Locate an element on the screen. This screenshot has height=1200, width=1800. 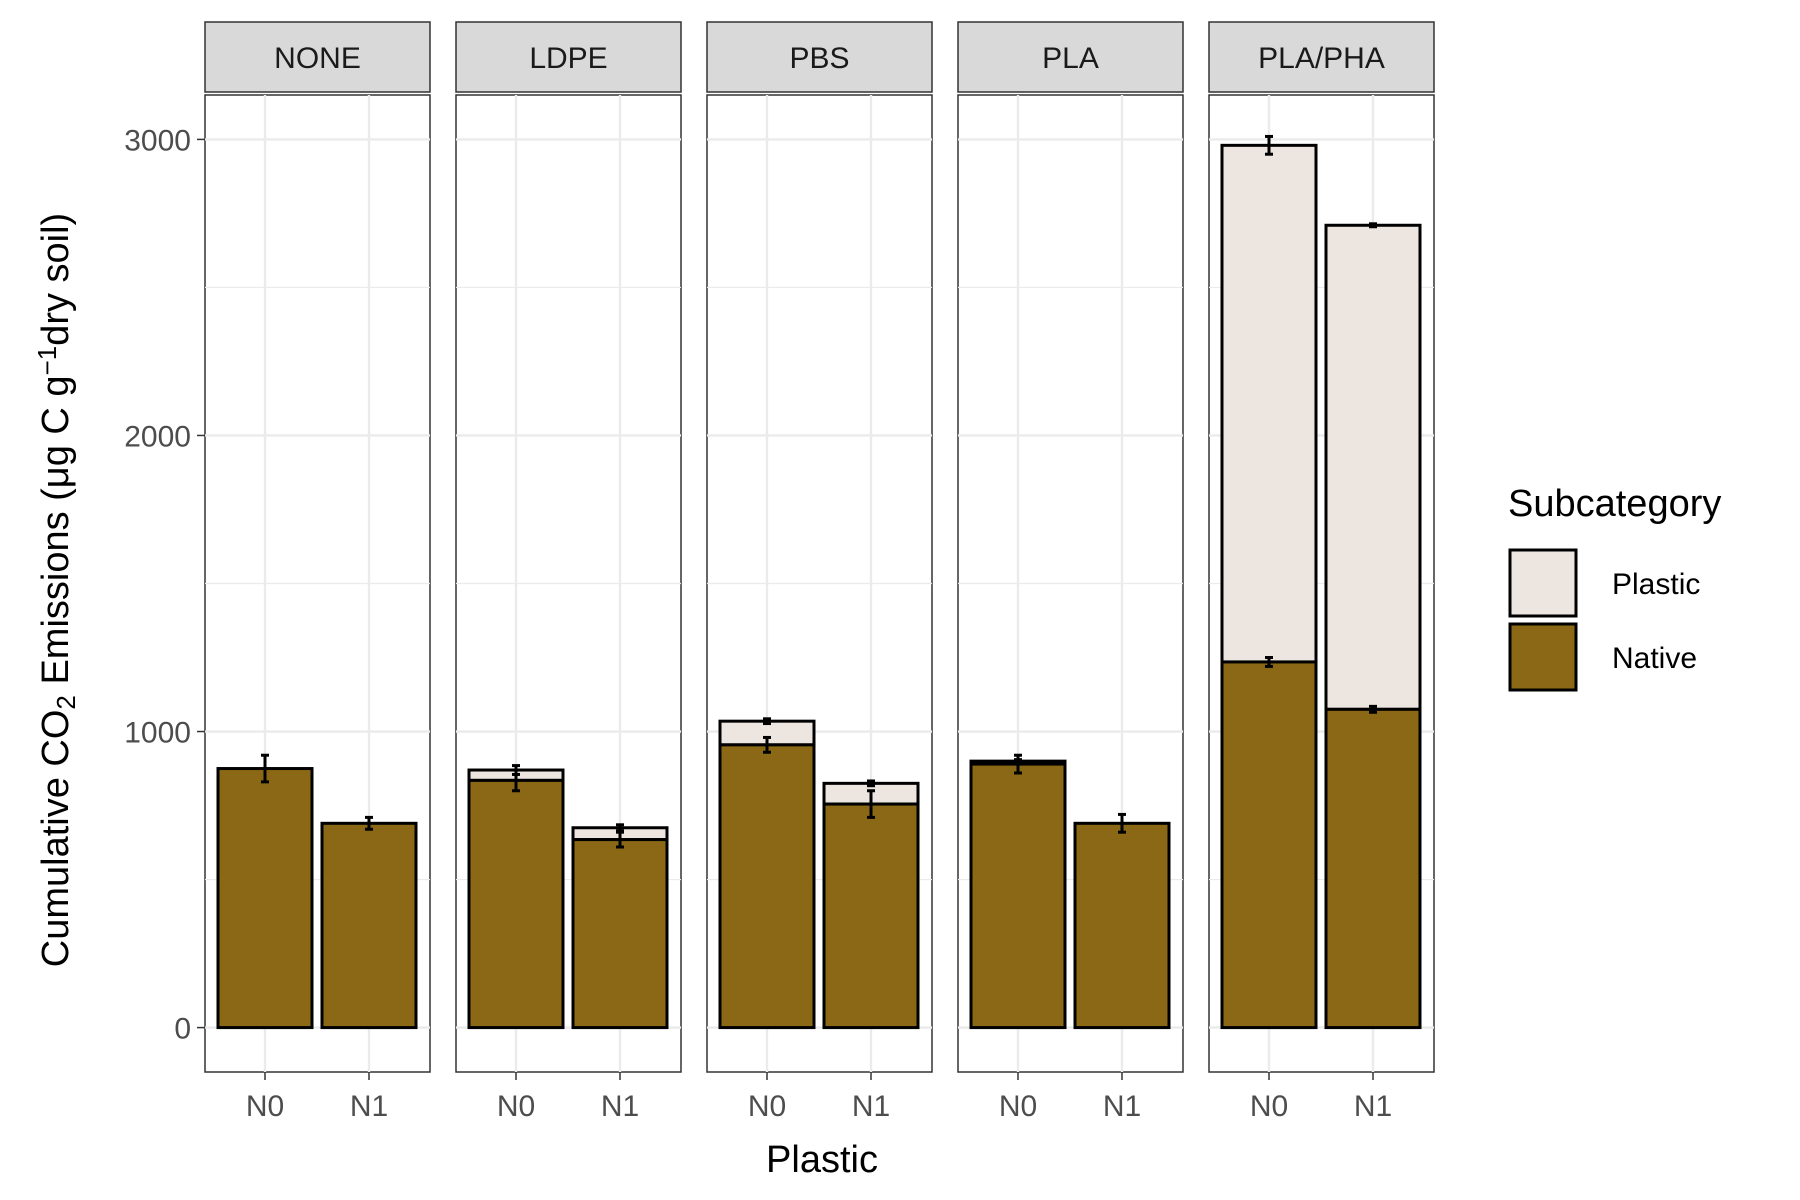
bar-native-pla-n1 is located at coordinates (1122, 925).